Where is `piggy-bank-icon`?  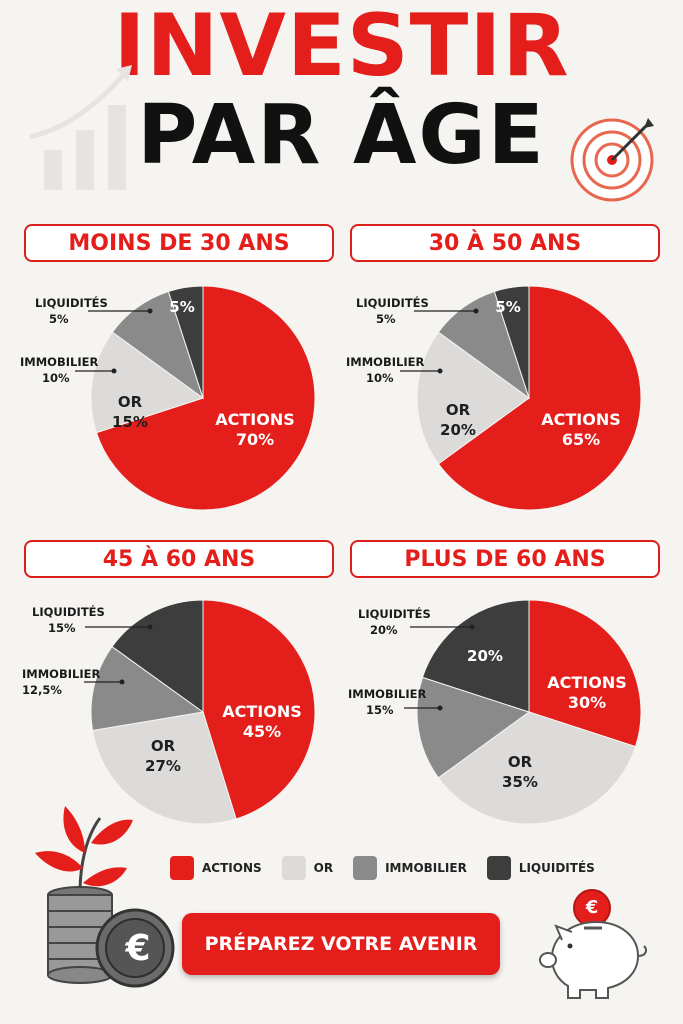 piggy-bank-icon is located at coordinates (593, 944).